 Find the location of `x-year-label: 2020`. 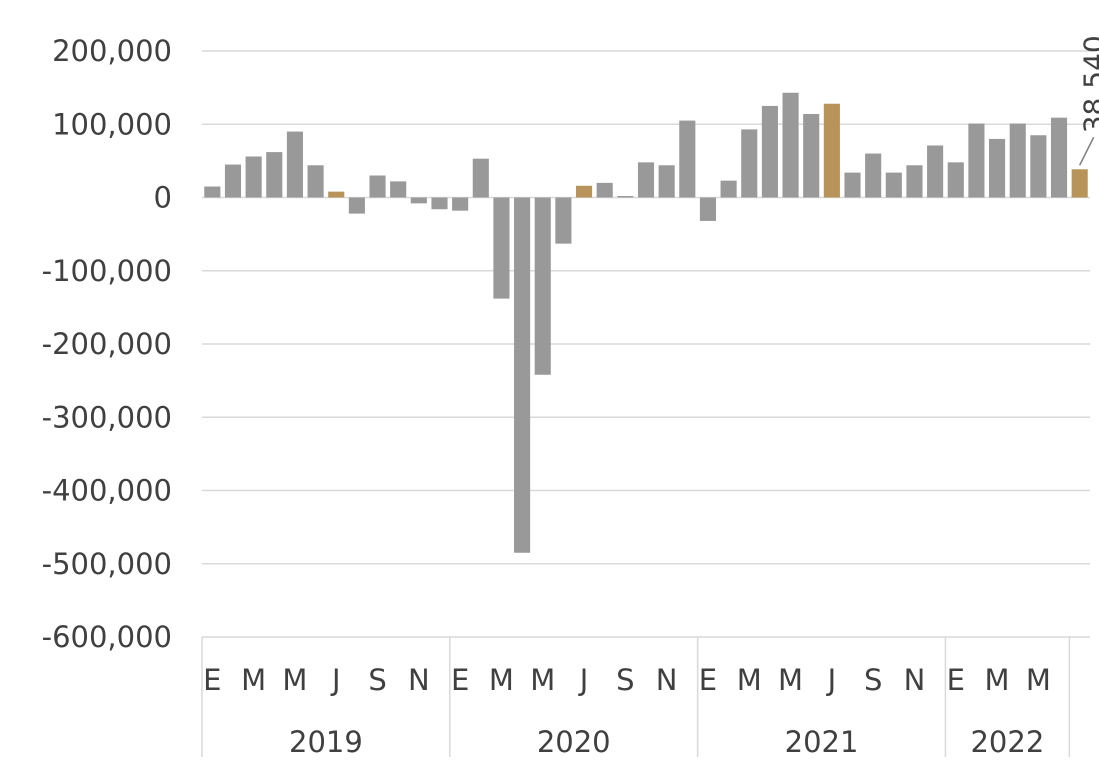

x-year-label: 2020 is located at coordinates (574, 741).